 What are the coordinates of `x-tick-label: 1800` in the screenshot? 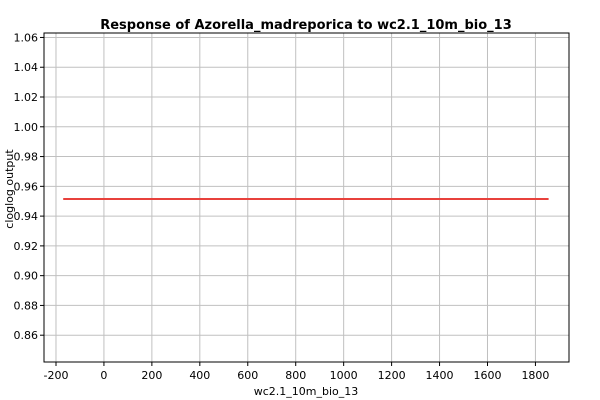 It's located at (535, 375).